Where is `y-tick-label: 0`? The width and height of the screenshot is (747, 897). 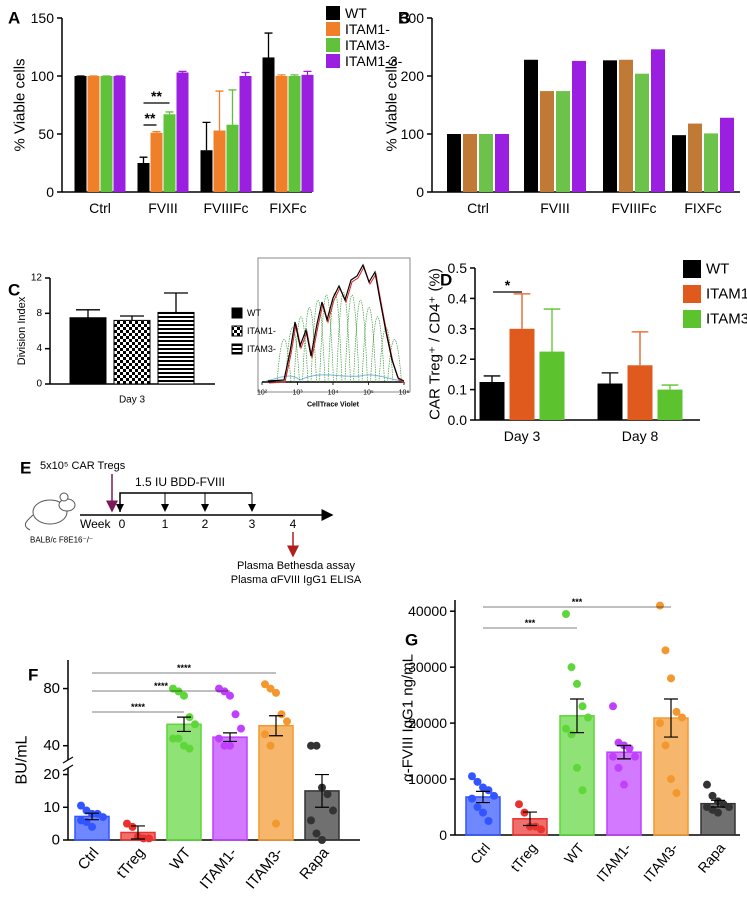 y-tick-label: 0 is located at coordinates (56, 840).